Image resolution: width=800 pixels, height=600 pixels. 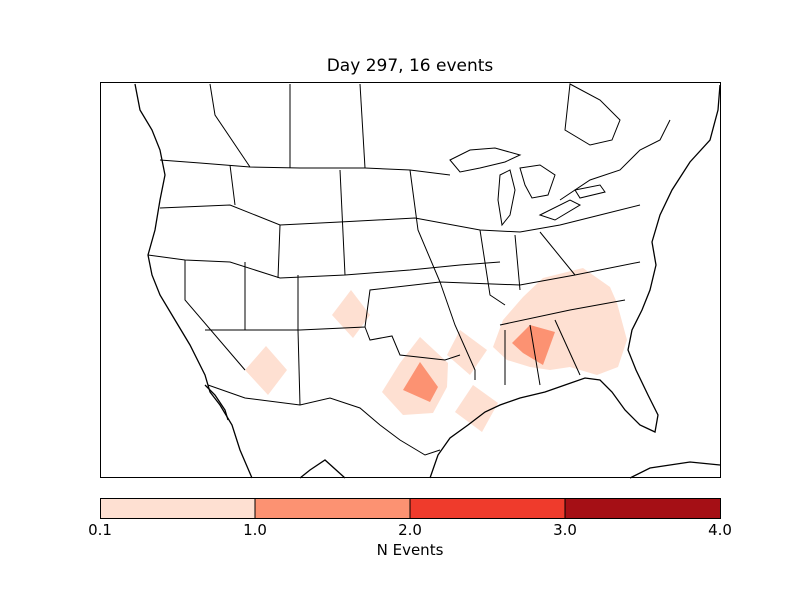 I want to click on lake-superior, so click(x=485, y=160).